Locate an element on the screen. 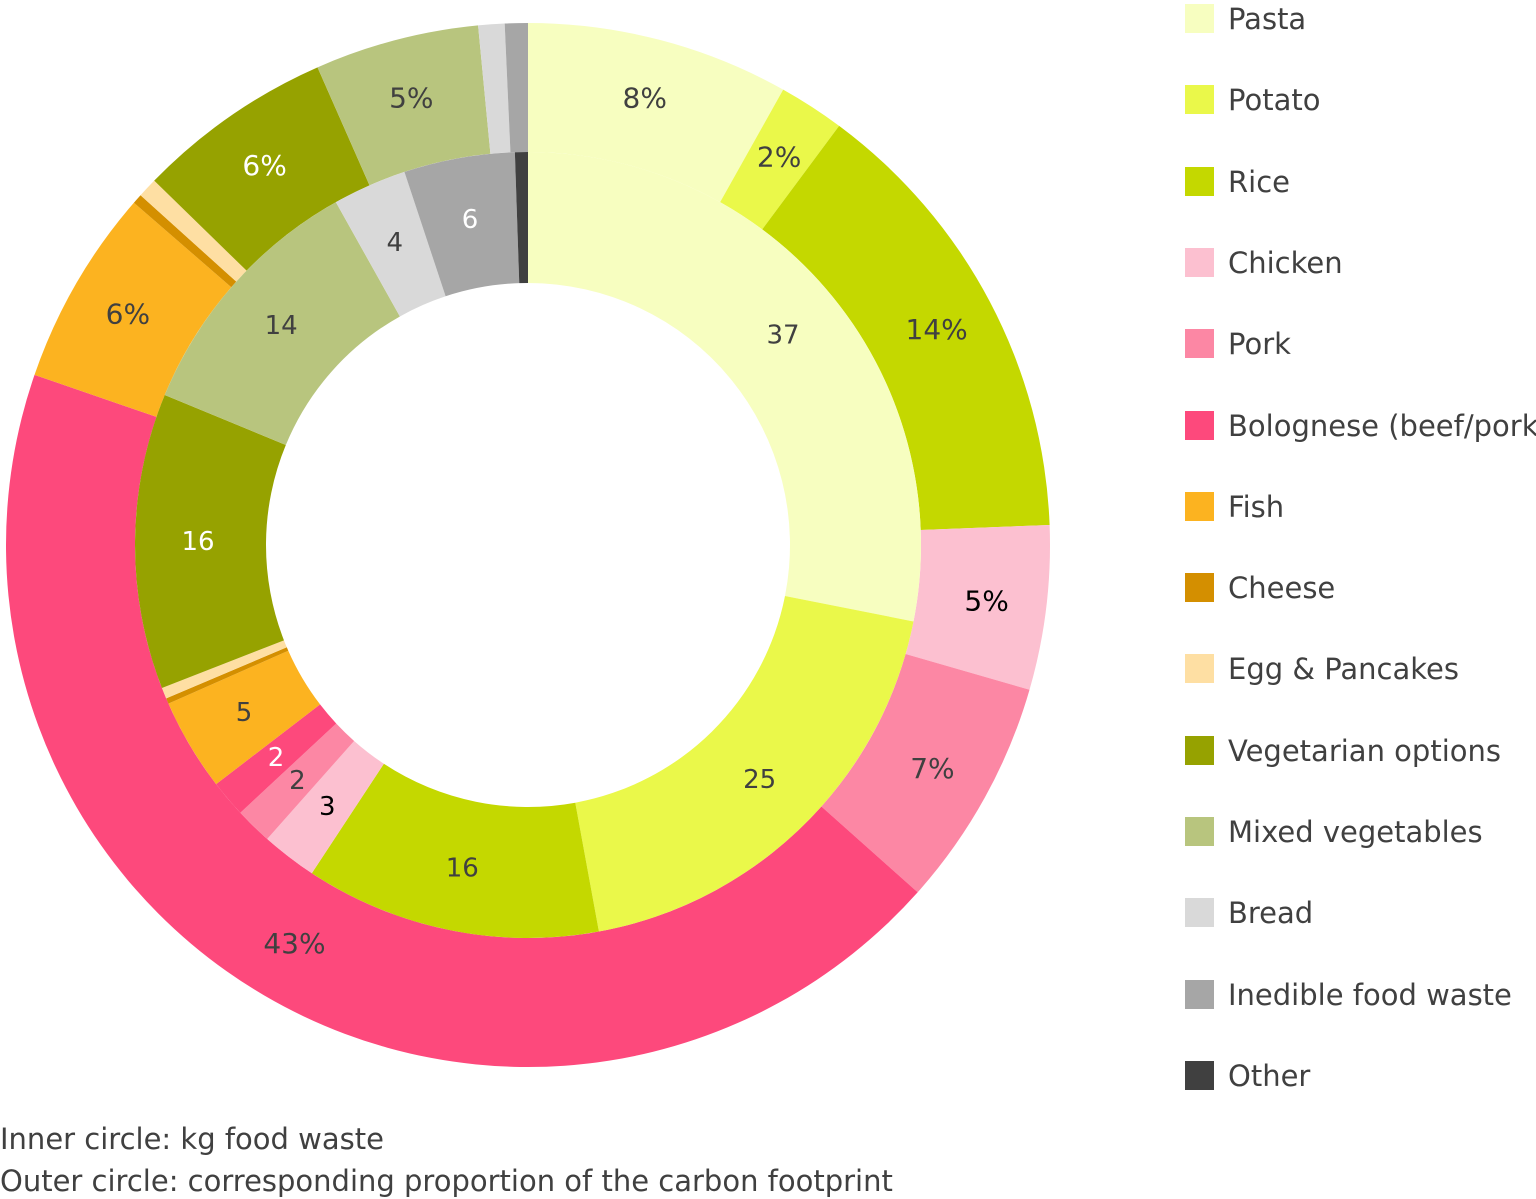 The width and height of the screenshot is (1536, 1199). outer-segment-chicken is located at coordinates (977, 607).